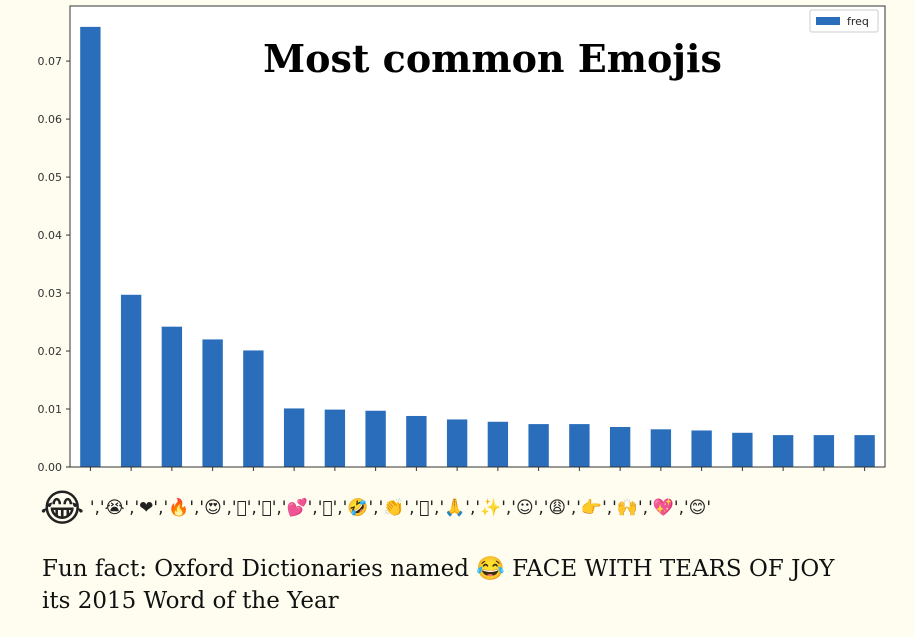 The image size is (914, 637). Describe the element at coordinates (50, 467) in the screenshot. I see `y-tick-label: 0.00` at that location.